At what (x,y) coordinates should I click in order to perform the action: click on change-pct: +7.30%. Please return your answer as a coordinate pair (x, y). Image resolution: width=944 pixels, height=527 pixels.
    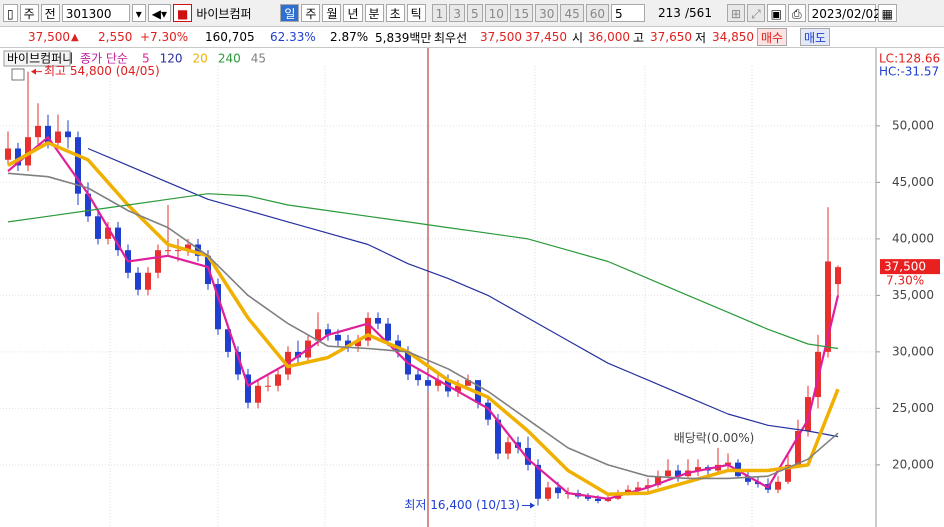
    Looking at the image, I should click on (164, 37).